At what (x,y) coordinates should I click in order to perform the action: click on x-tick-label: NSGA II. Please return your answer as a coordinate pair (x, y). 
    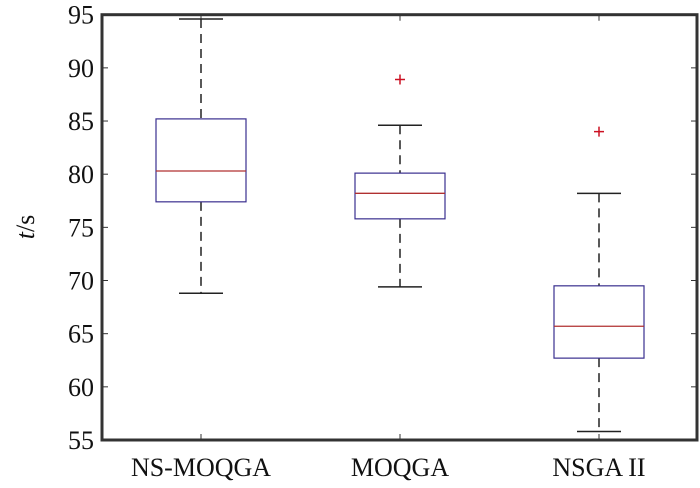
    Looking at the image, I should click on (598, 467).